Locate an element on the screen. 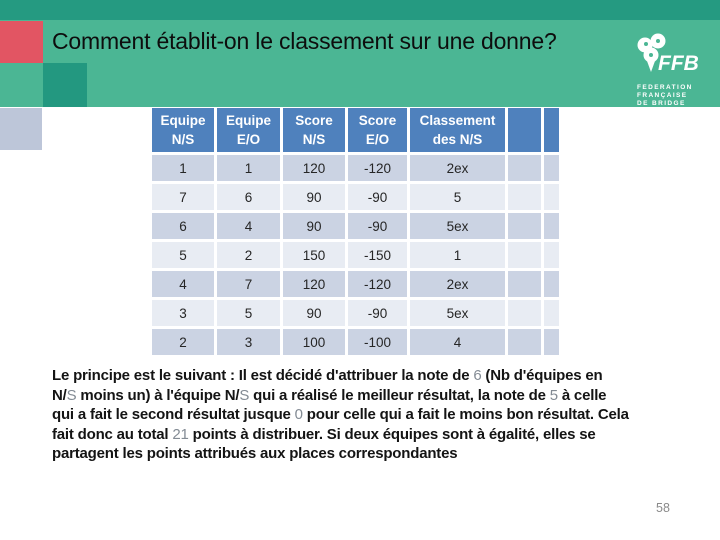 The width and height of the screenshot is (720, 540). ffb-logo-subtext: FEDERATION FRANÇAISE DE BRIDGE is located at coordinates (667, 96).